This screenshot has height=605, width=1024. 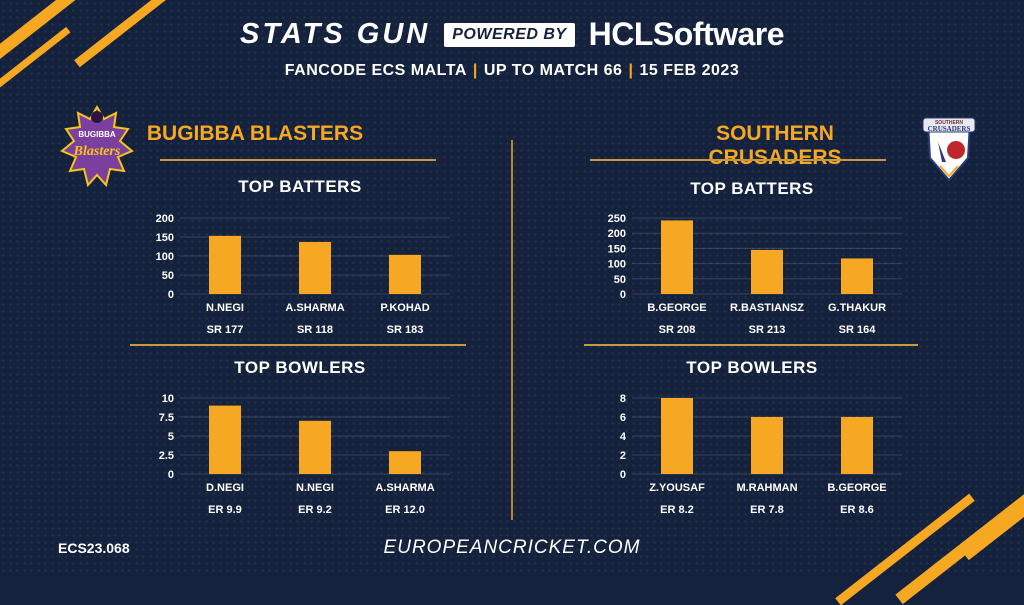 What do you see at coordinates (857, 510) in the screenshot?
I see `stat-label: ER 8.6` at bounding box center [857, 510].